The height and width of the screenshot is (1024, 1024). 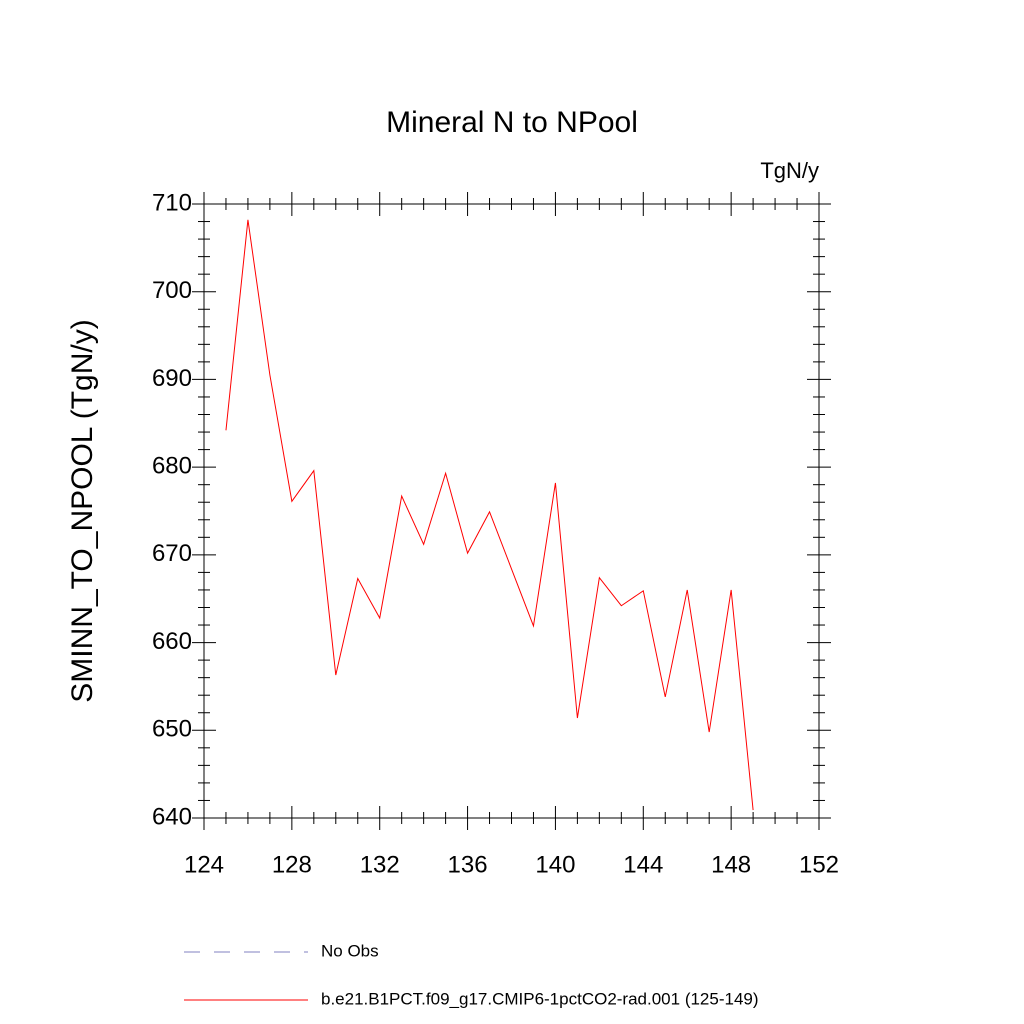 I want to click on y-axis-label: SMINN_TO_NPOOL (TgN/y), so click(x=82, y=510).